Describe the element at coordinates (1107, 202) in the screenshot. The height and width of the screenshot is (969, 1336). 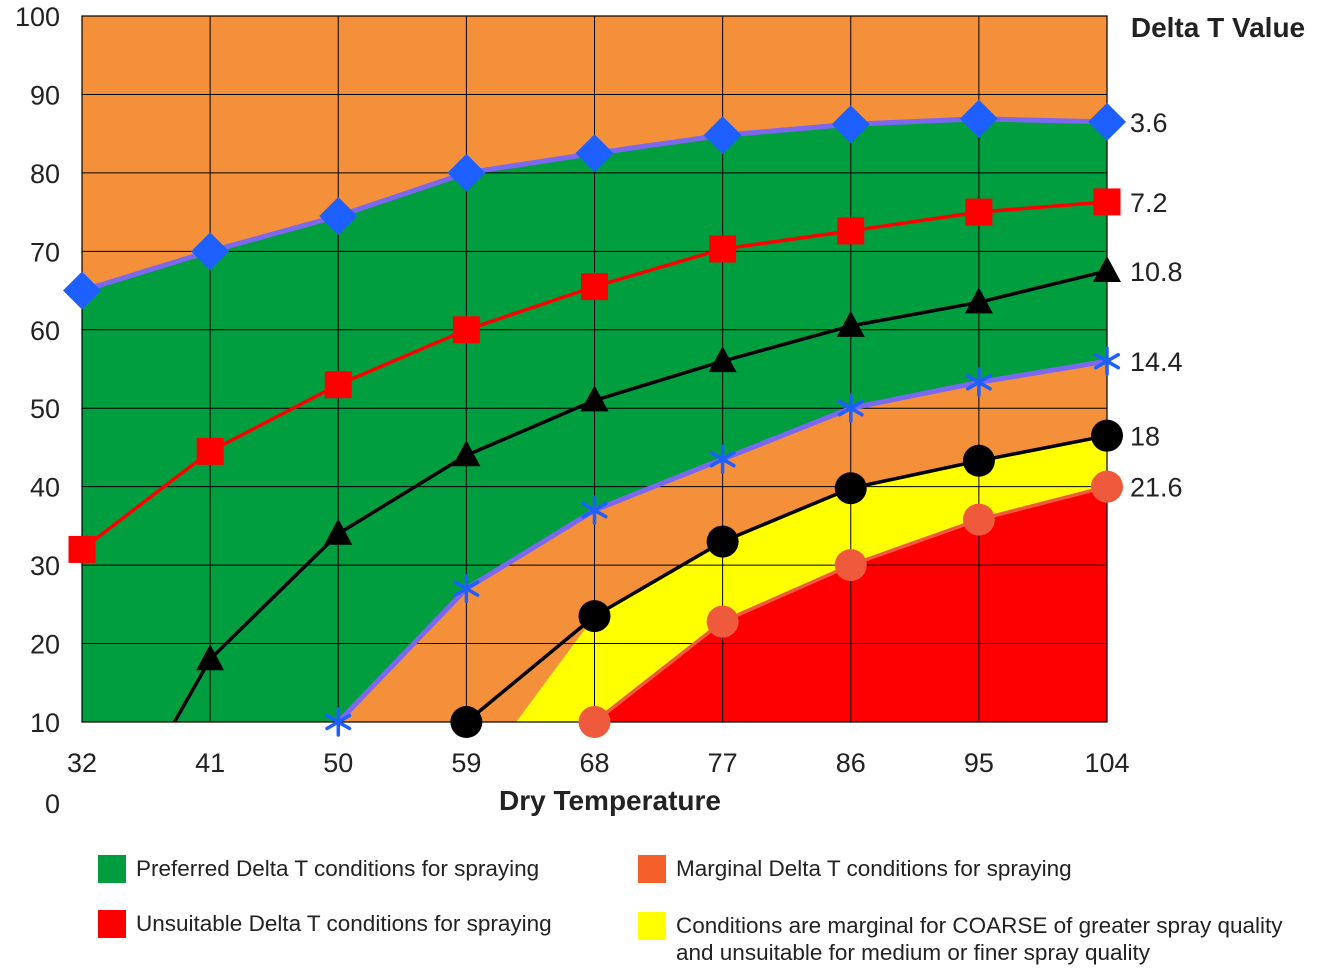
I see `series-point-7.2-8` at that location.